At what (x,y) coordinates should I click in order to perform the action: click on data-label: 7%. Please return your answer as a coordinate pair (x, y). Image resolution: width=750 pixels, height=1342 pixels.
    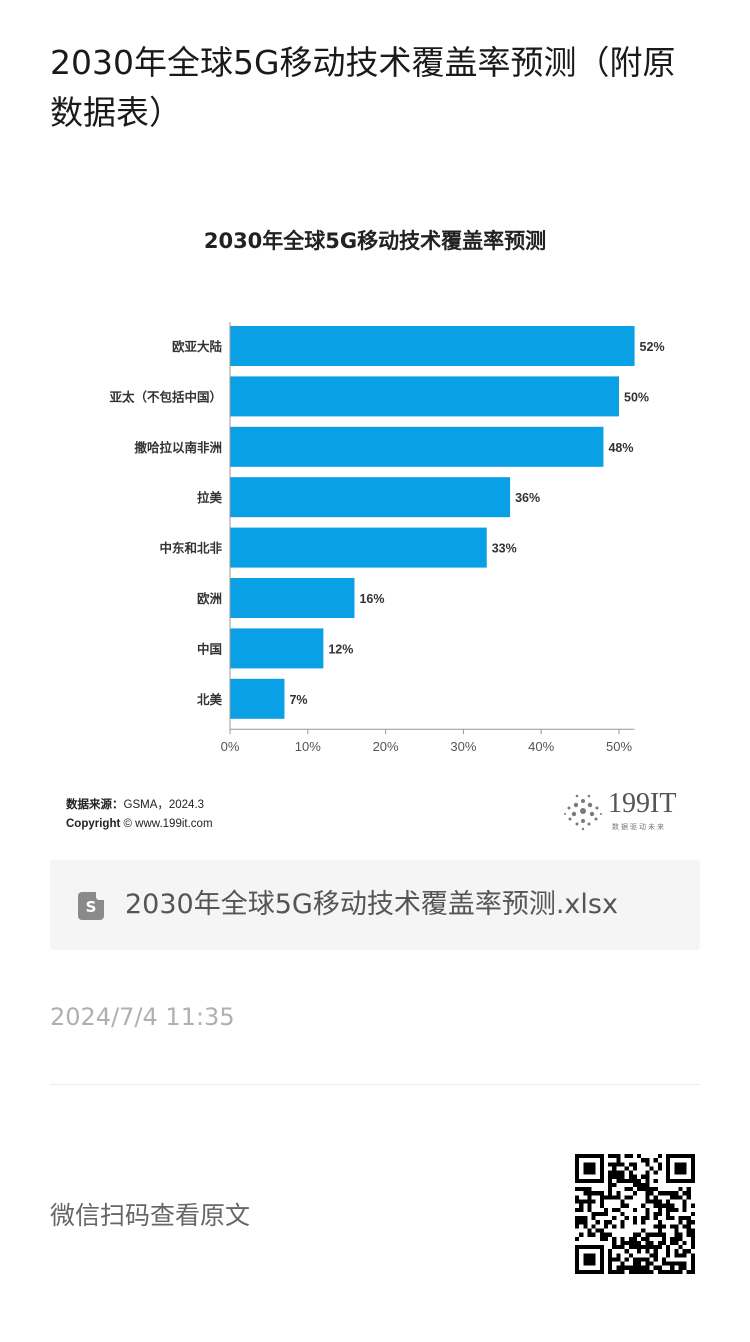
    Looking at the image, I should click on (298, 700).